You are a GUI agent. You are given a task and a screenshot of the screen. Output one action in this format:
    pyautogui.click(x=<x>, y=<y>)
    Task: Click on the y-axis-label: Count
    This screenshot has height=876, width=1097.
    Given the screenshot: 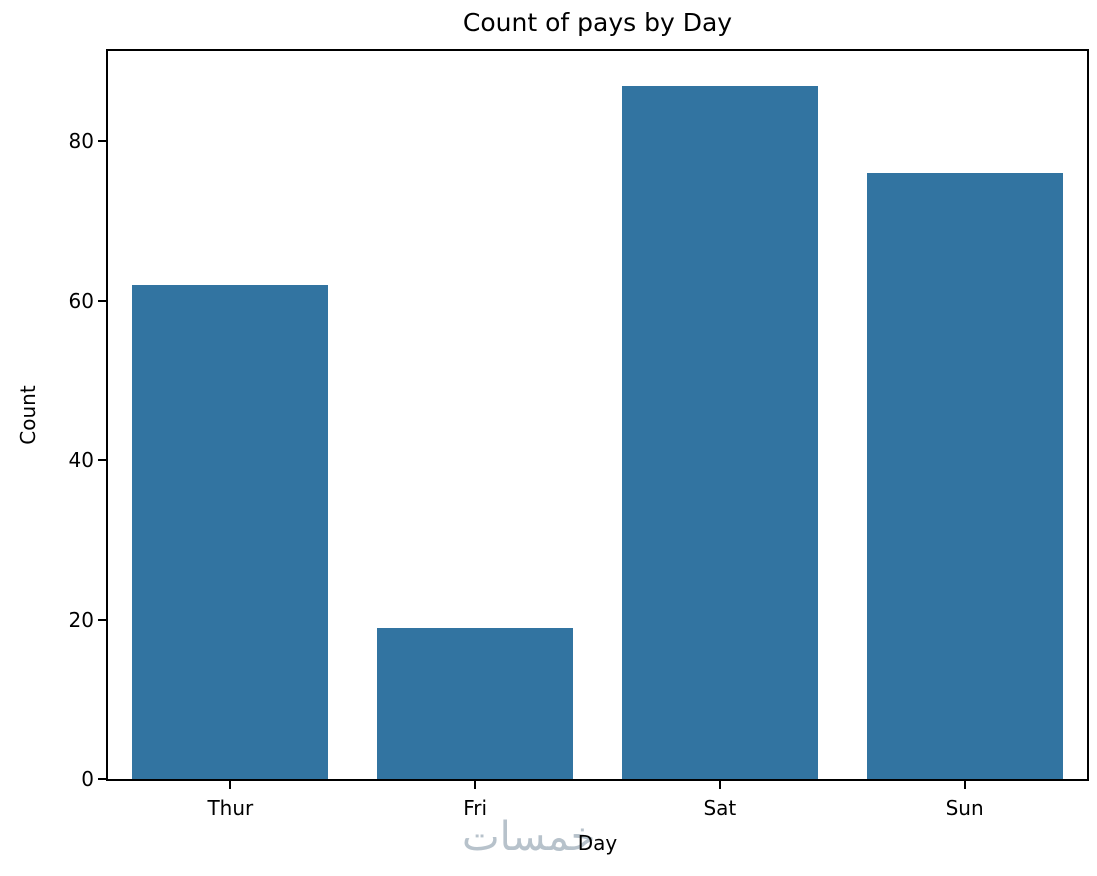 What is the action you would take?
    pyautogui.click(x=28, y=415)
    